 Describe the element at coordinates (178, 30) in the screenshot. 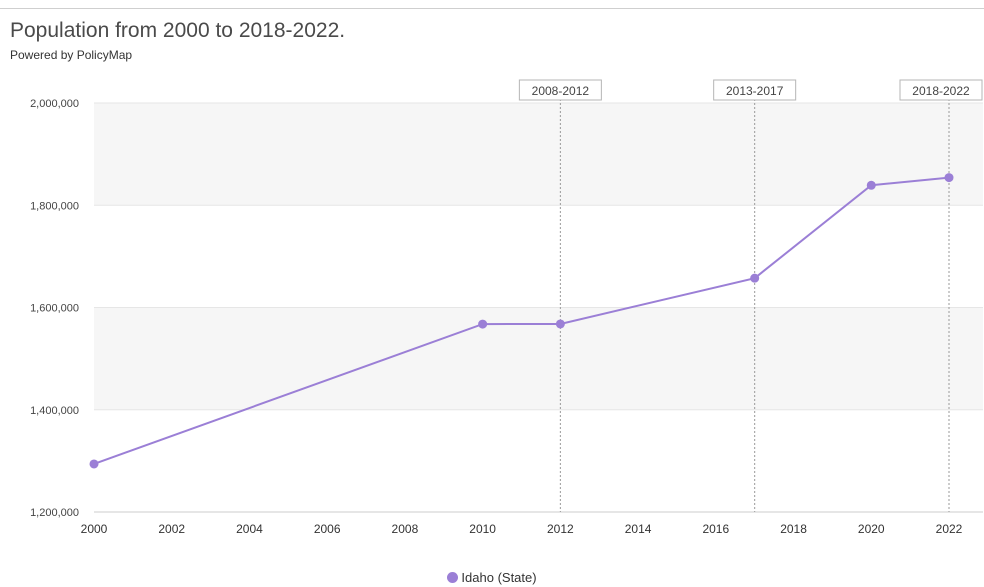

I see `chart-title: Population from 2000 to 2018-2022.` at that location.